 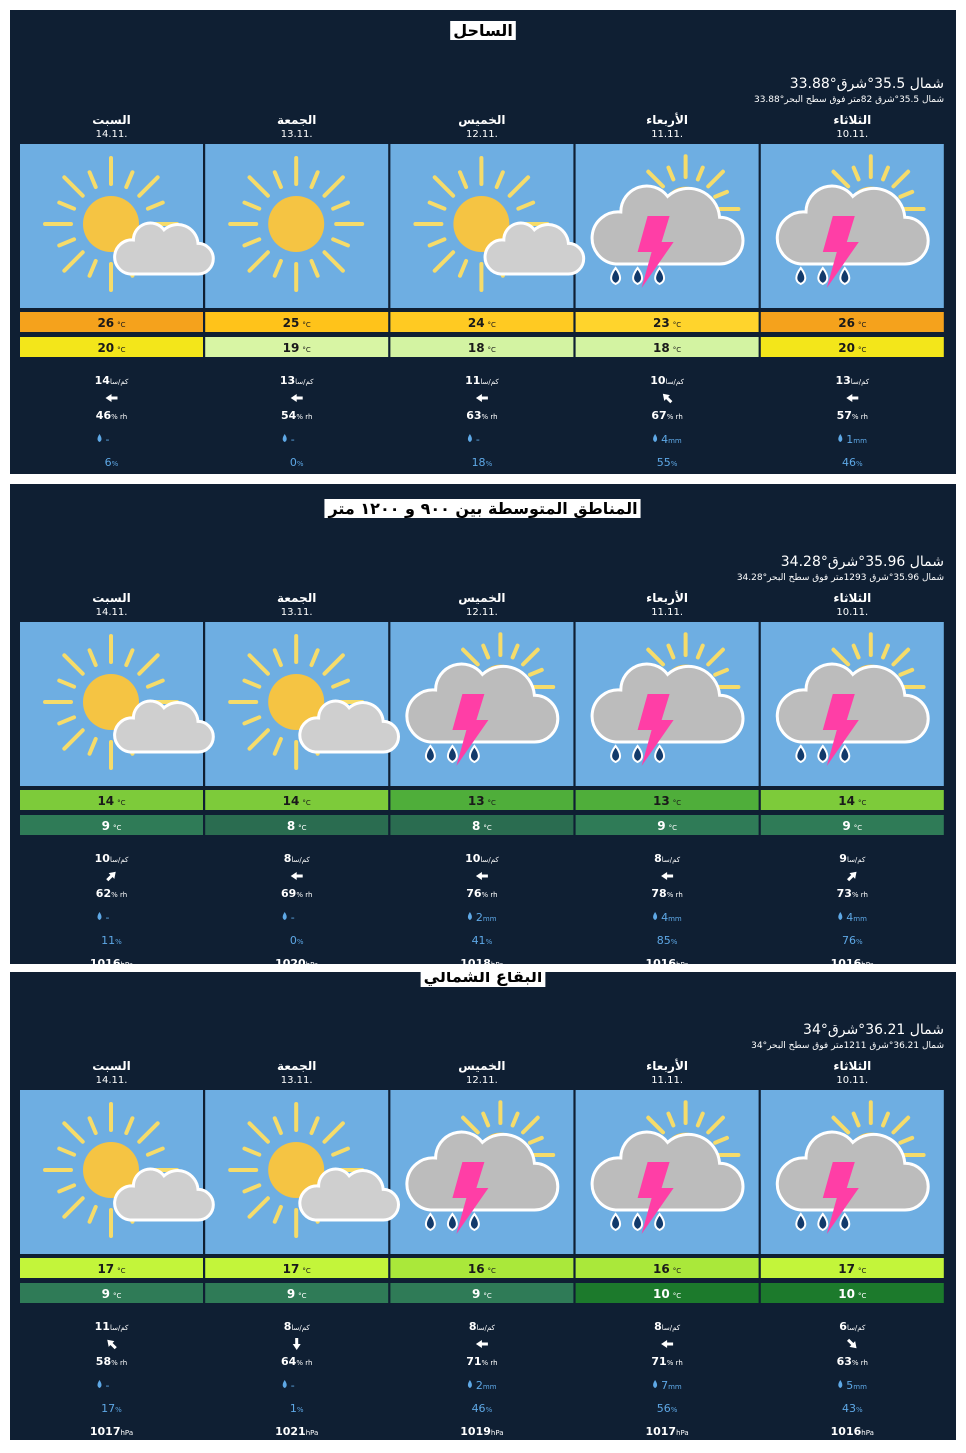 What do you see at coordinates (126, 965) in the screenshot?
I see `pressure-unit: hPa` at bounding box center [126, 965].